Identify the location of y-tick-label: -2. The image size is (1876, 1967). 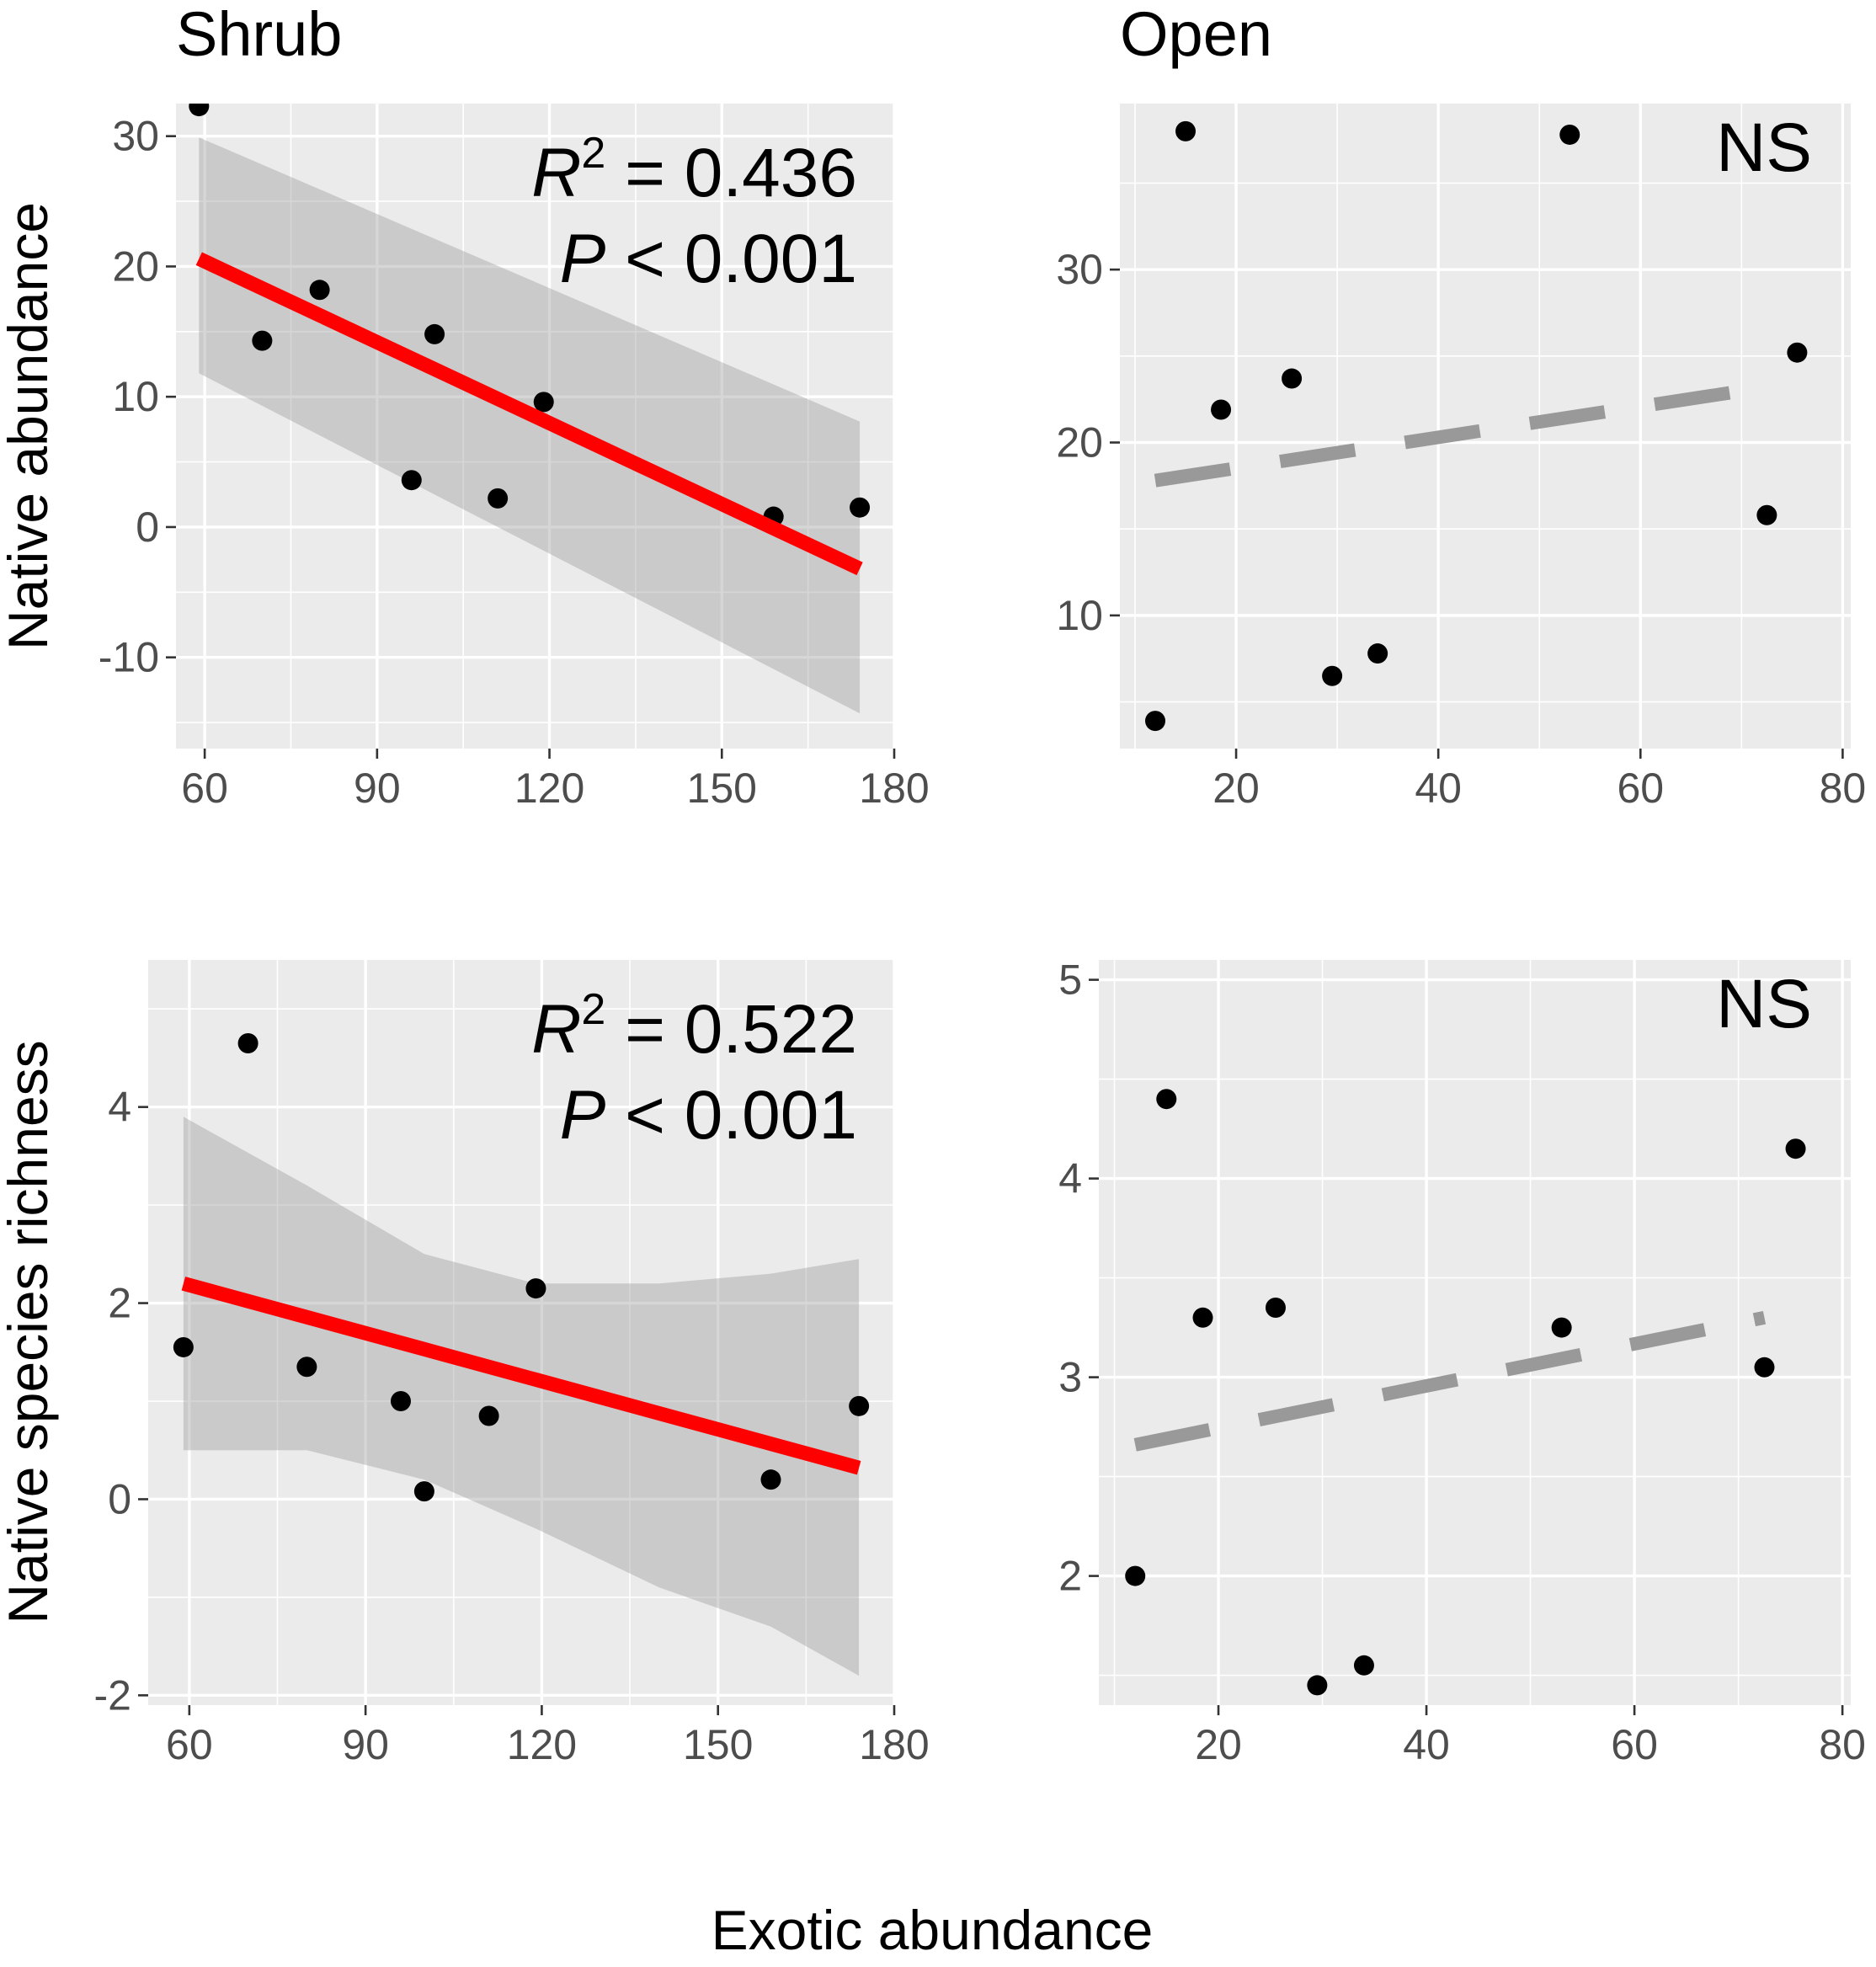
(113, 1695).